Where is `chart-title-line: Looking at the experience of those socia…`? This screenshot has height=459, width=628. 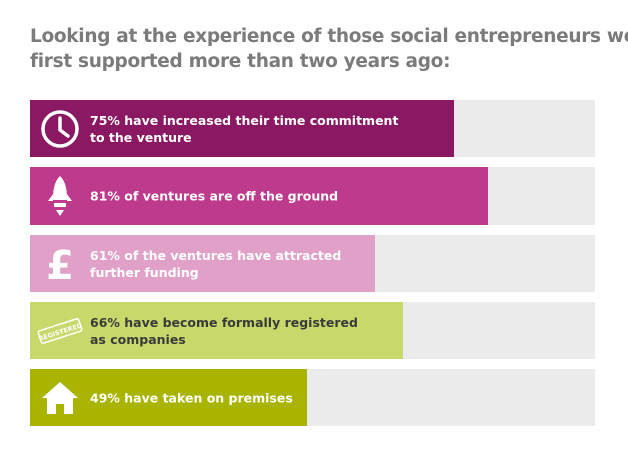
chart-title-line: Looking at the experience of those socia… is located at coordinates (329, 36).